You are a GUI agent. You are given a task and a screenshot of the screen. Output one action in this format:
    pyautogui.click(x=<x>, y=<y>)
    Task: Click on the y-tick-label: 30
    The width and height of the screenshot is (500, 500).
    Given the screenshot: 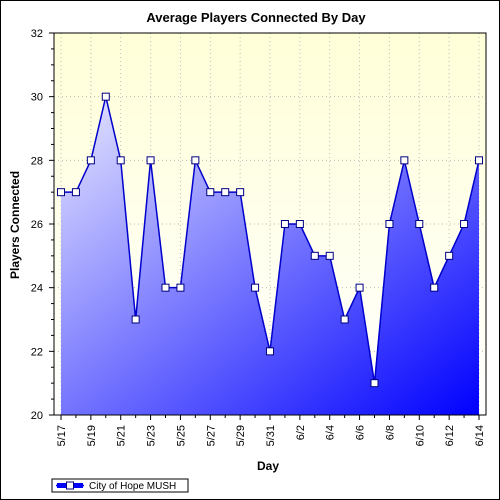 What is the action you would take?
    pyautogui.click(x=37, y=98)
    